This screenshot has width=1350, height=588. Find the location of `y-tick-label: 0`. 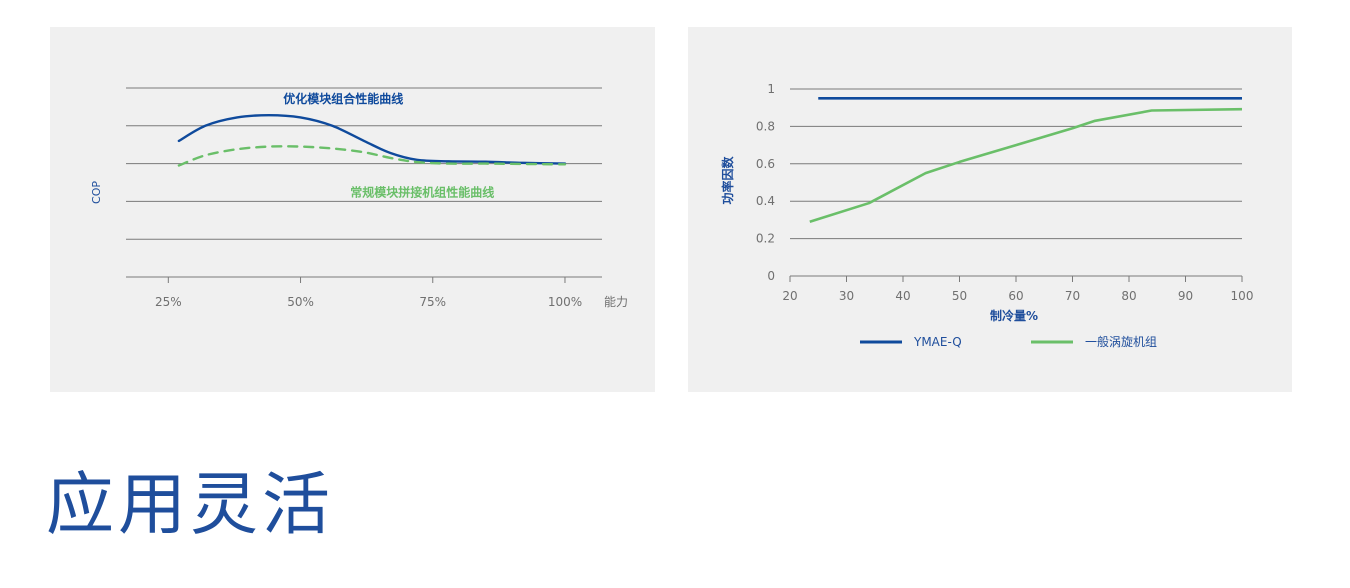

y-tick-label: 0 is located at coordinates (771, 276).